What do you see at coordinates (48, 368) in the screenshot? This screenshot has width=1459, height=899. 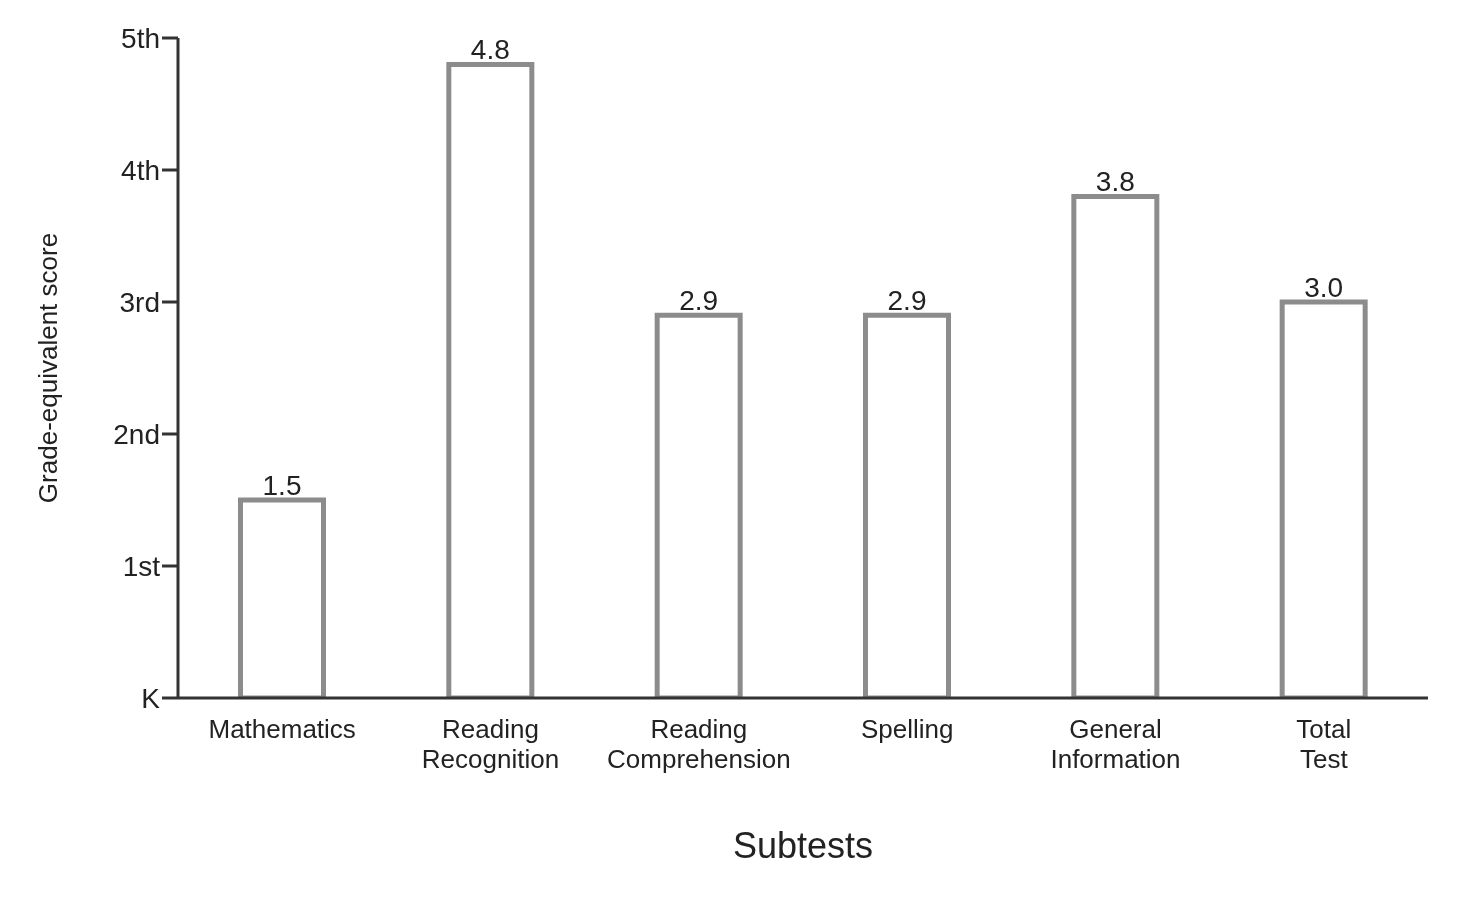 I see `y-axis-title: Grade-equivalent score` at bounding box center [48, 368].